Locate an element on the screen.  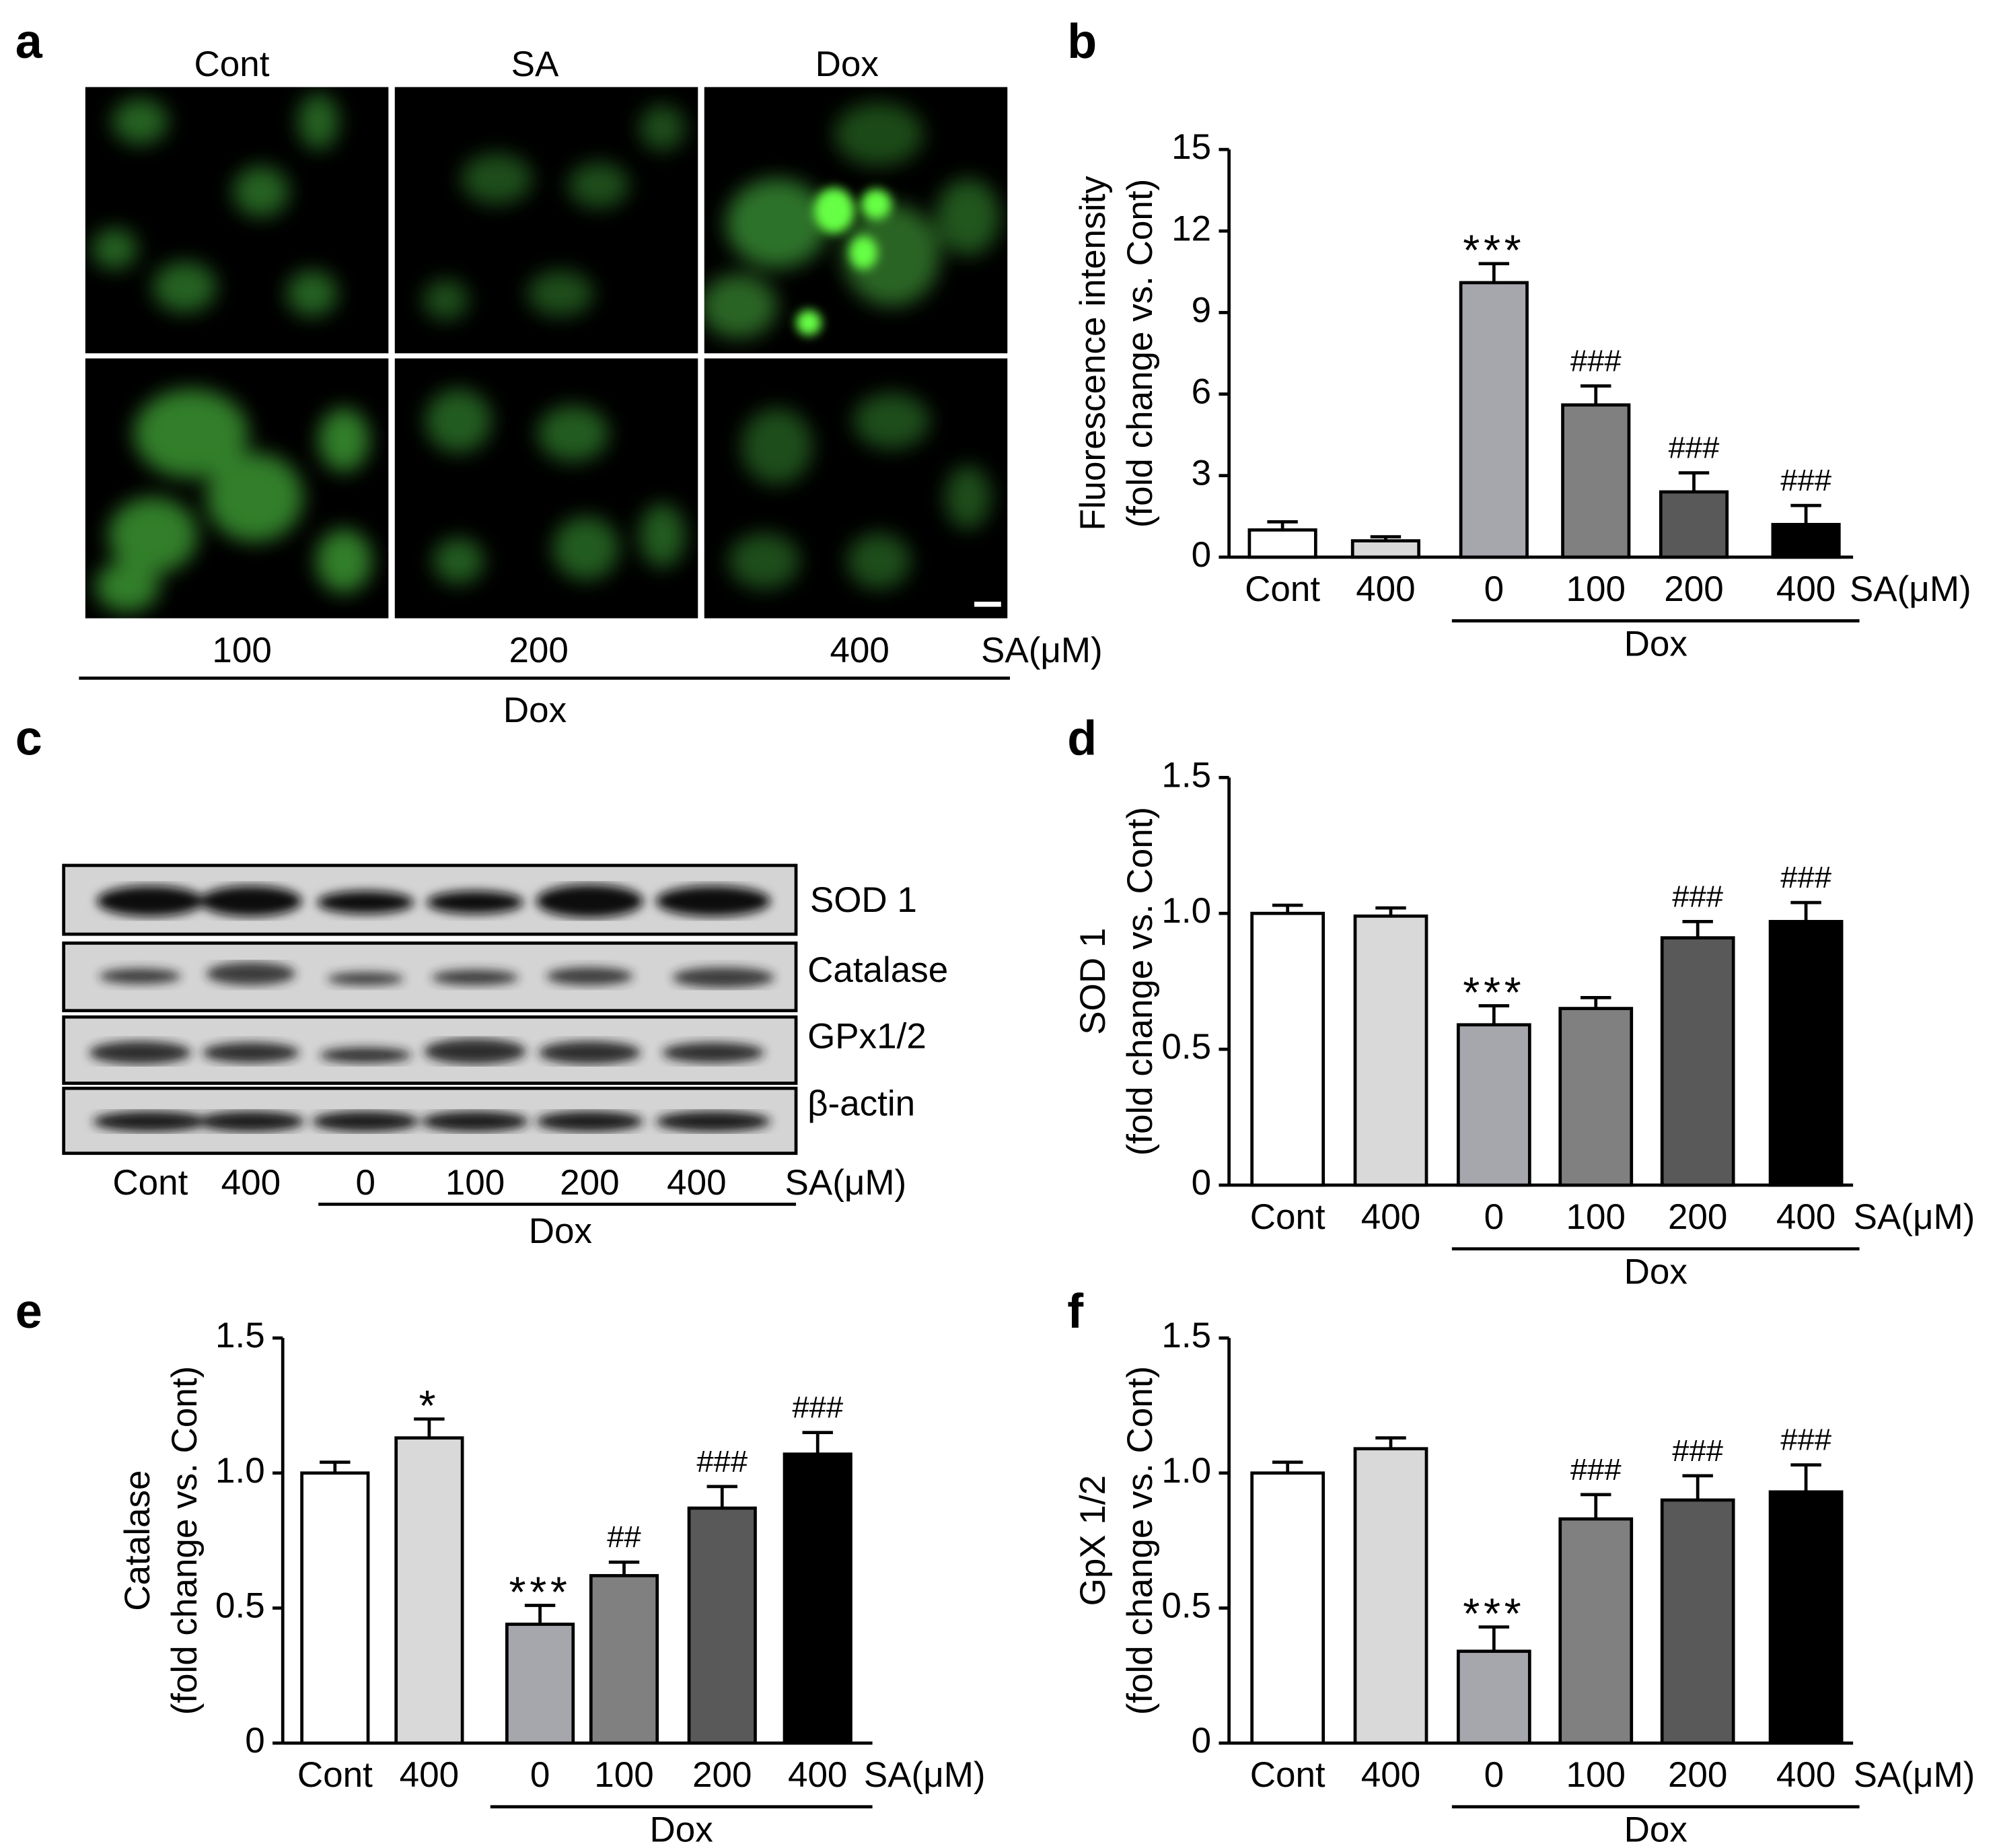
y-axis-label: Fluorescence intensity is located at coordinates (1093, 353).